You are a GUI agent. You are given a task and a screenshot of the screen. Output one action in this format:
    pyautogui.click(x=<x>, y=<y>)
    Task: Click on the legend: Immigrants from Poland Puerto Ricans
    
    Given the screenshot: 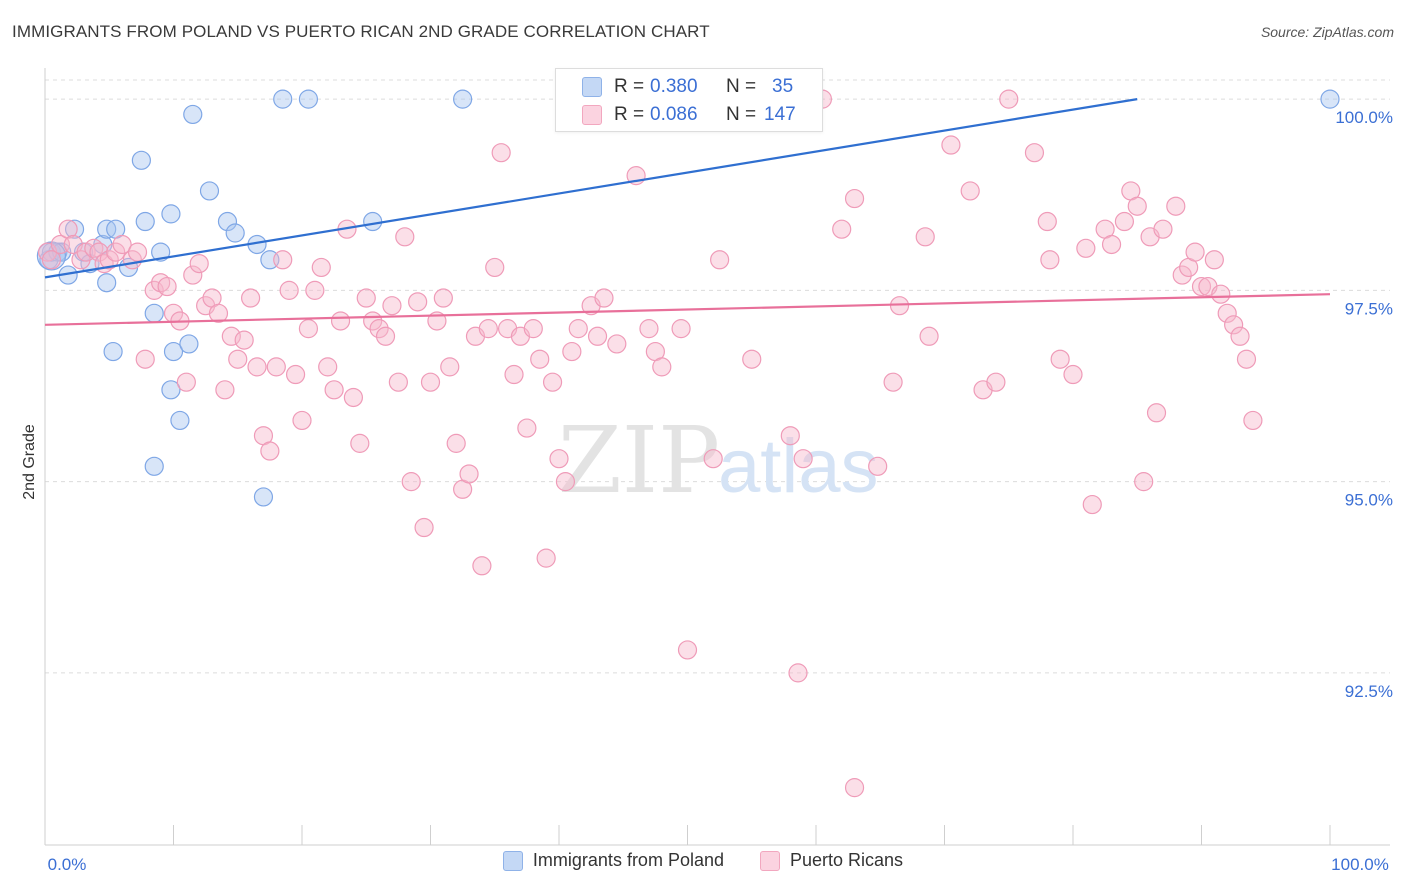 What is the action you would take?
    pyautogui.click(x=703, y=860)
    